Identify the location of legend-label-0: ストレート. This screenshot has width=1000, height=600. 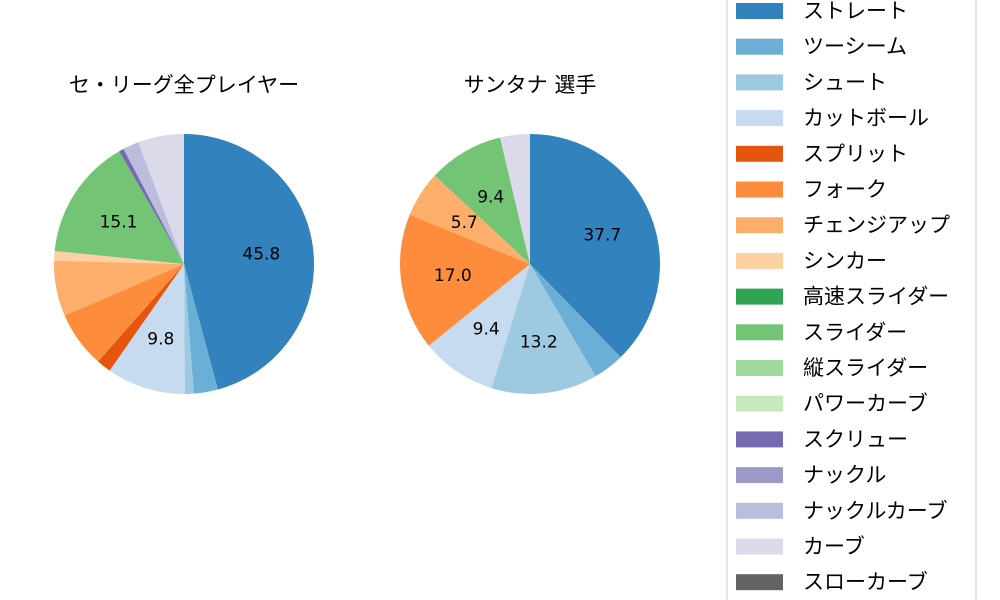
(855, 11).